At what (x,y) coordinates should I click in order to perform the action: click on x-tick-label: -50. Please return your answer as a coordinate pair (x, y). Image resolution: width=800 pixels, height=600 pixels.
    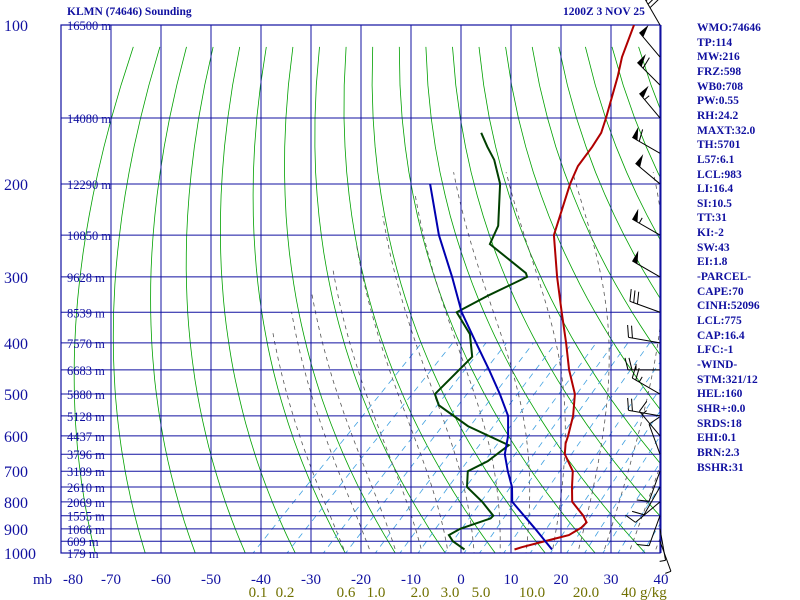
    Looking at the image, I should click on (211, 580).